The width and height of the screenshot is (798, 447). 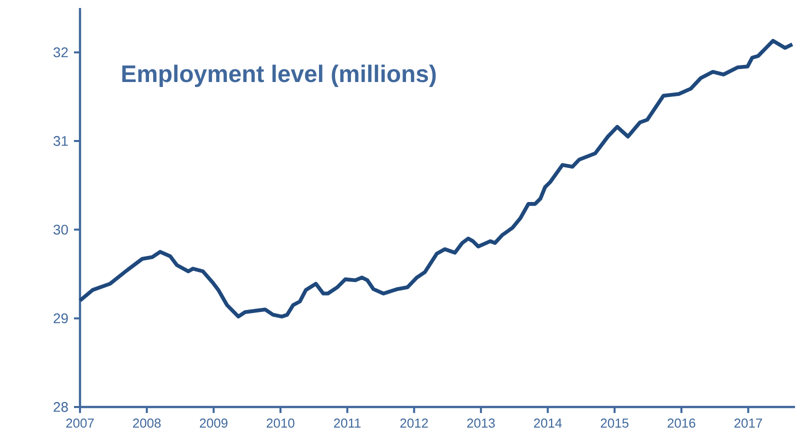 I want to click on x-tick-label: 2015, so click(x=614, y=423).